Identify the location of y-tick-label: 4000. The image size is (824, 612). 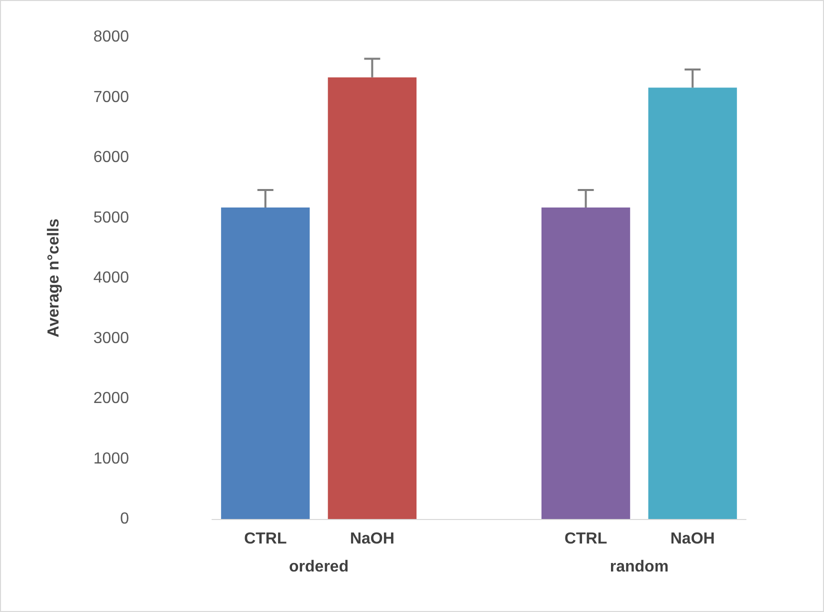
(111, 278).